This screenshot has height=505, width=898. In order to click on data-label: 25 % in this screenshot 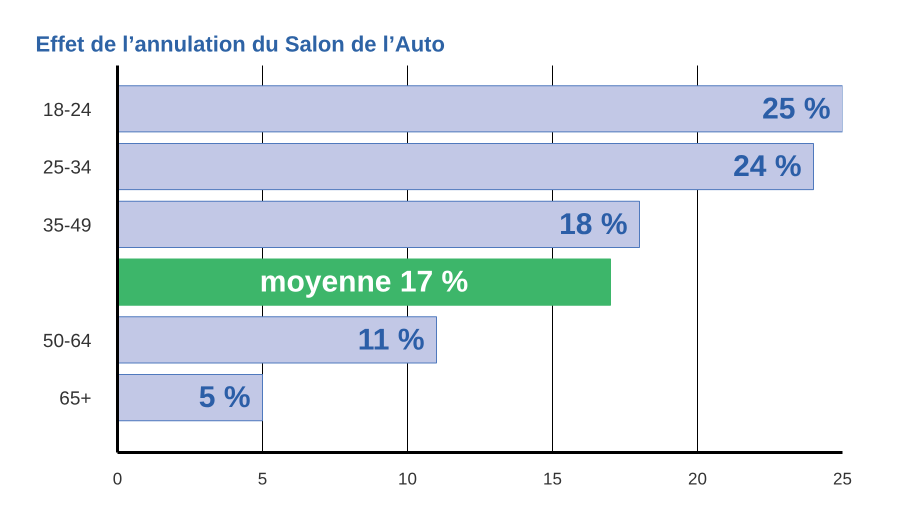, I will do `click(796, 109)`.